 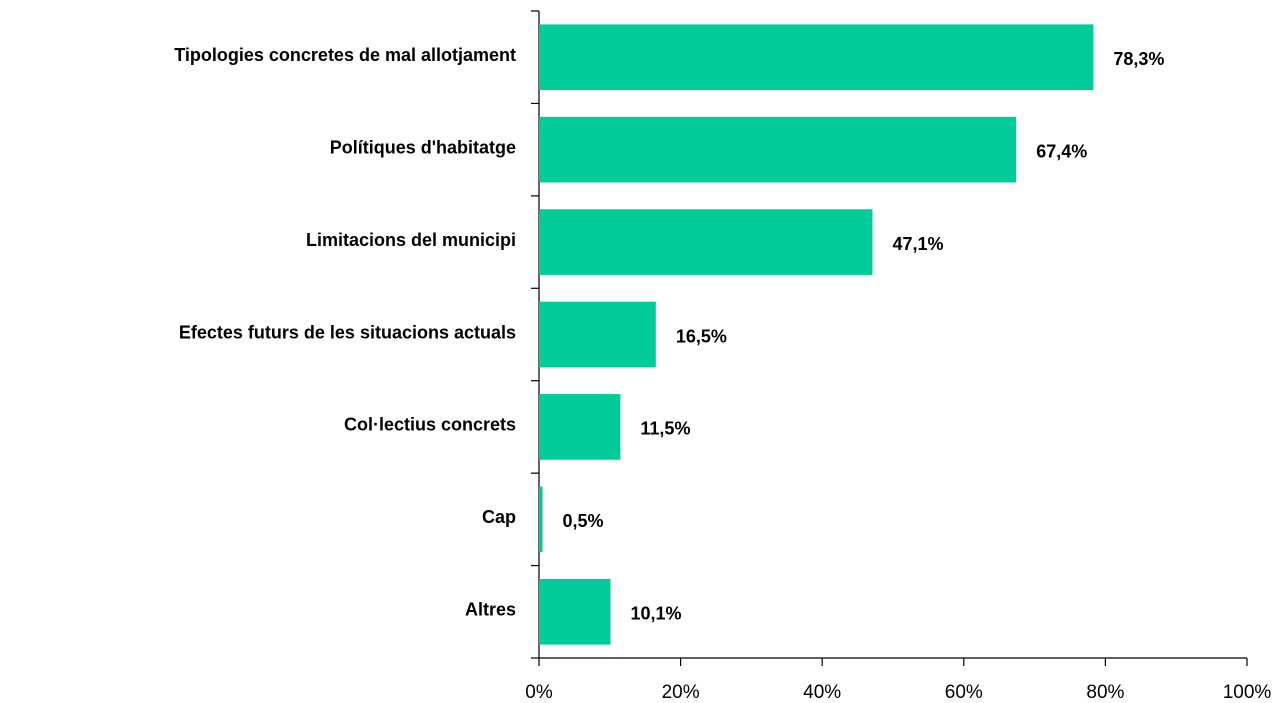 I want to click on x-tick-label: 20%, so click(x=681, y=692).